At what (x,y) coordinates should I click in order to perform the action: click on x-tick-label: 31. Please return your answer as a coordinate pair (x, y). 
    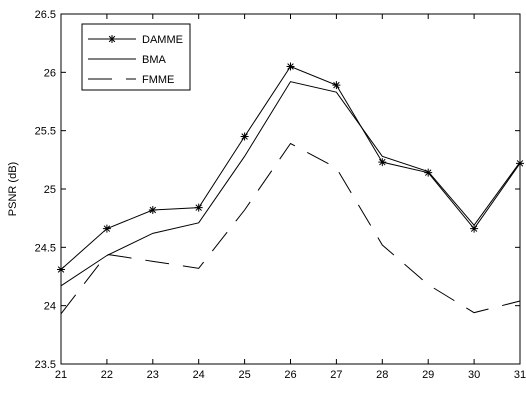
    Looking at the image, I should click on (520, 375).